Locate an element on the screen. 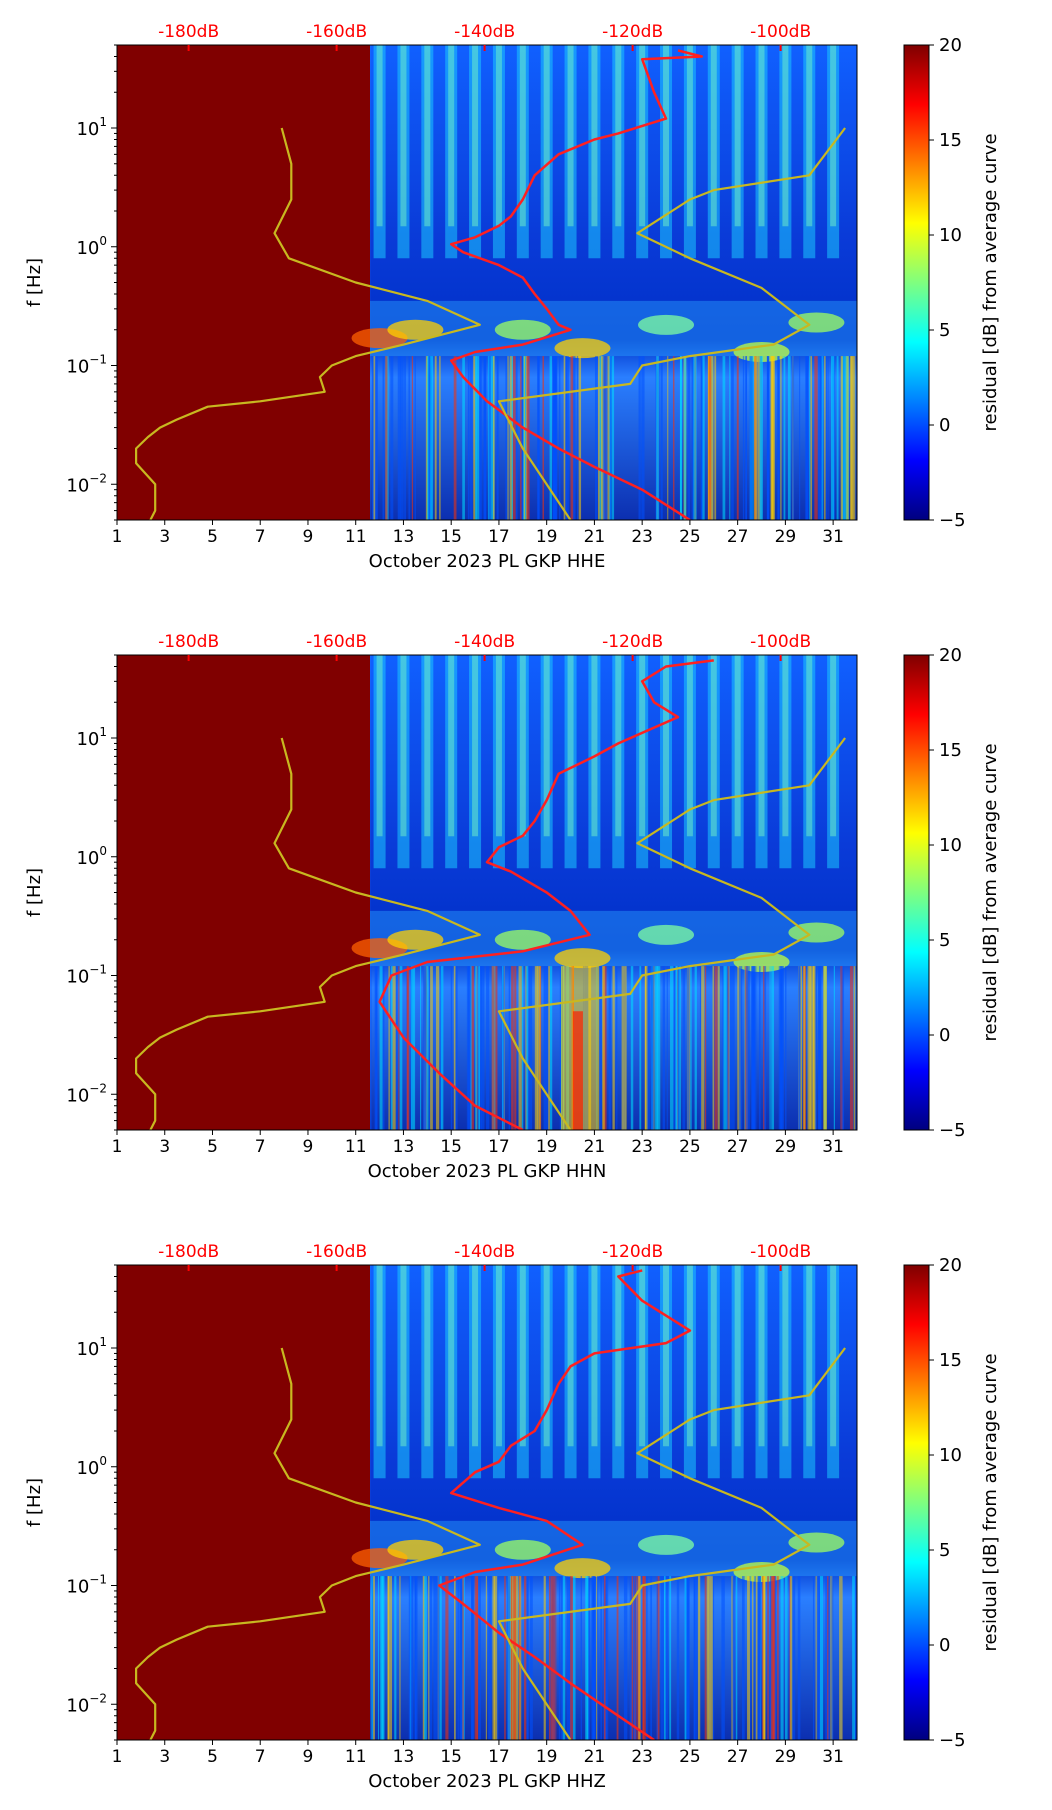 This screenshot has width=1052, height=1810. colorbar-tick-label: 0 is located at coordinates (944, 425).